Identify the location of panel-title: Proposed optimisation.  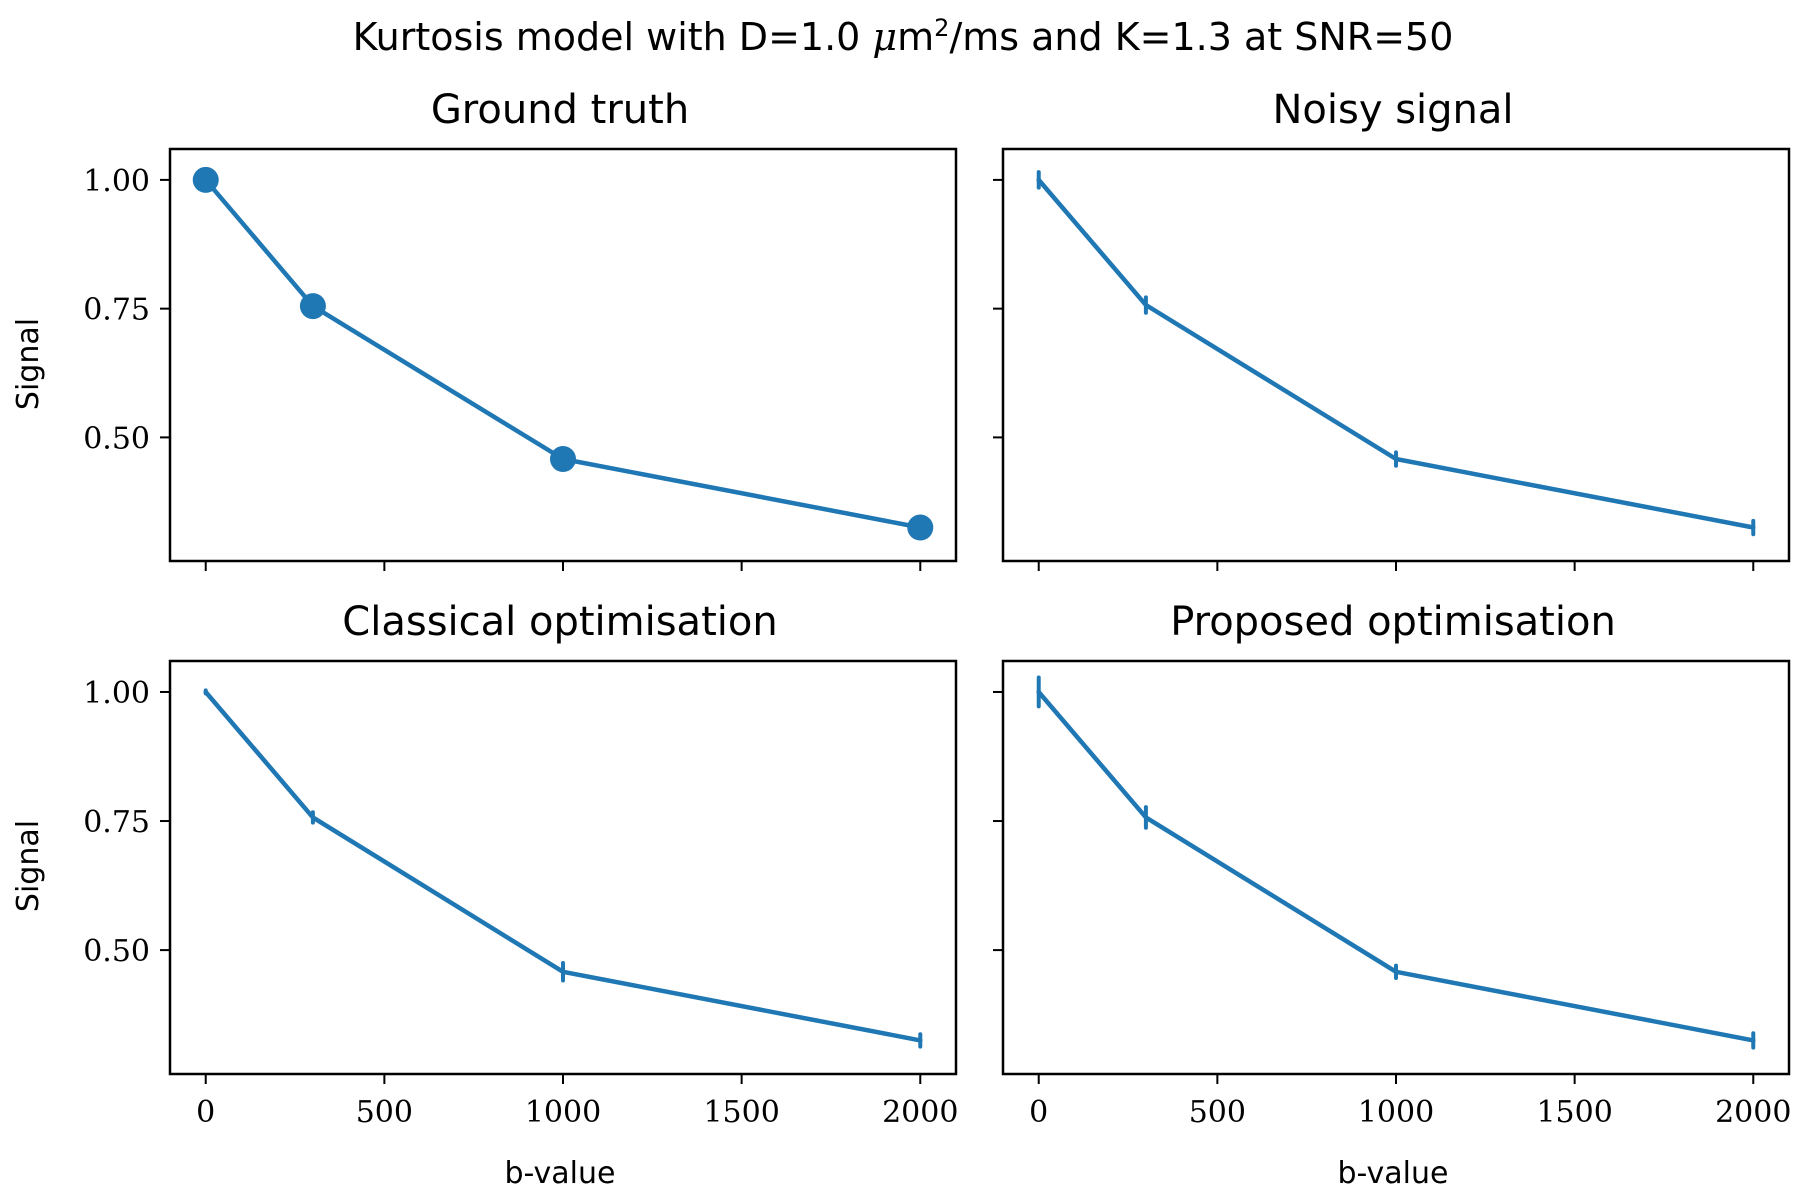
(1393, 622).